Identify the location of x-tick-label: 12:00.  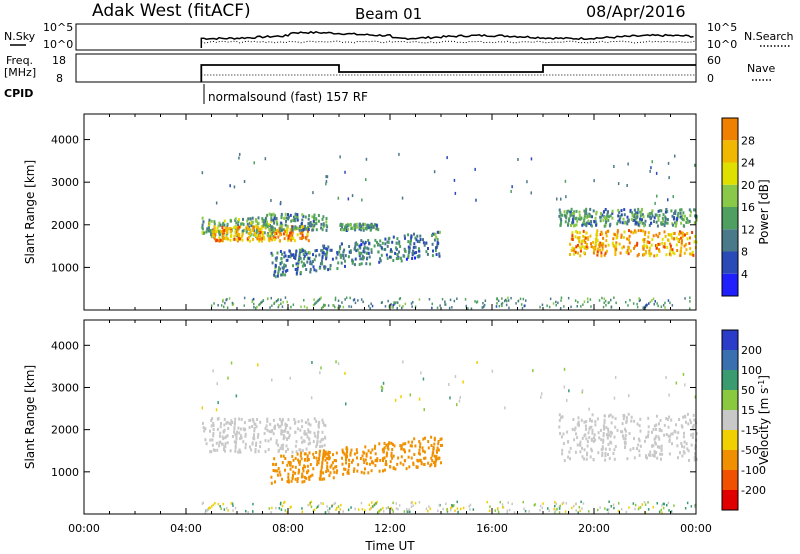
(390, 528).